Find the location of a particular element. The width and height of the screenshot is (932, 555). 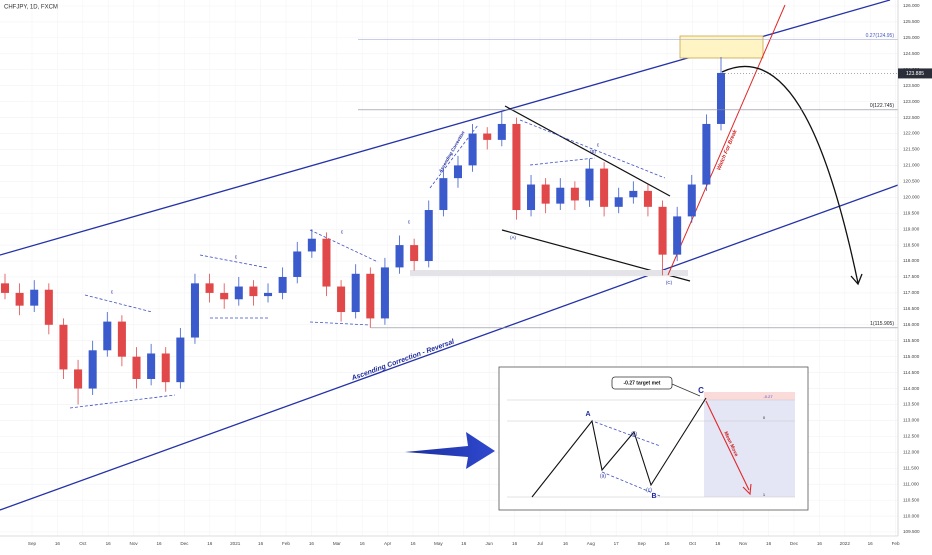

inset-label: (a) is located at coordinates (603, 476).